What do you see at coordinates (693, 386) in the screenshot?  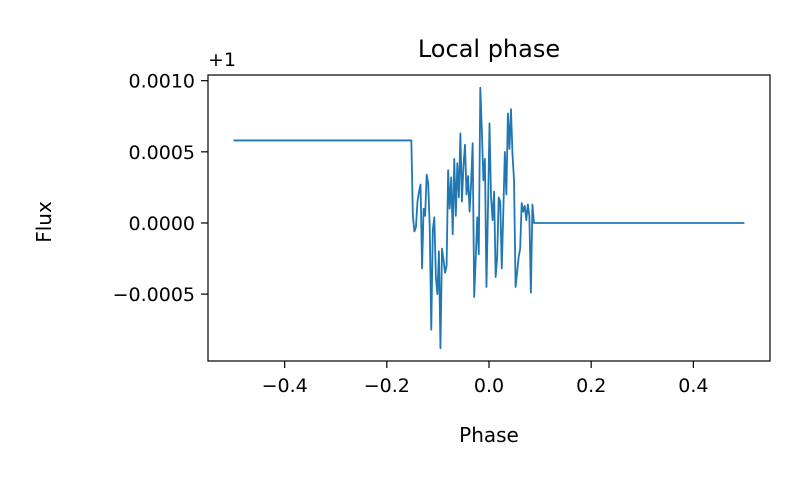 I see `x-tick-label: 0.4` at bounding box center [693, 386].